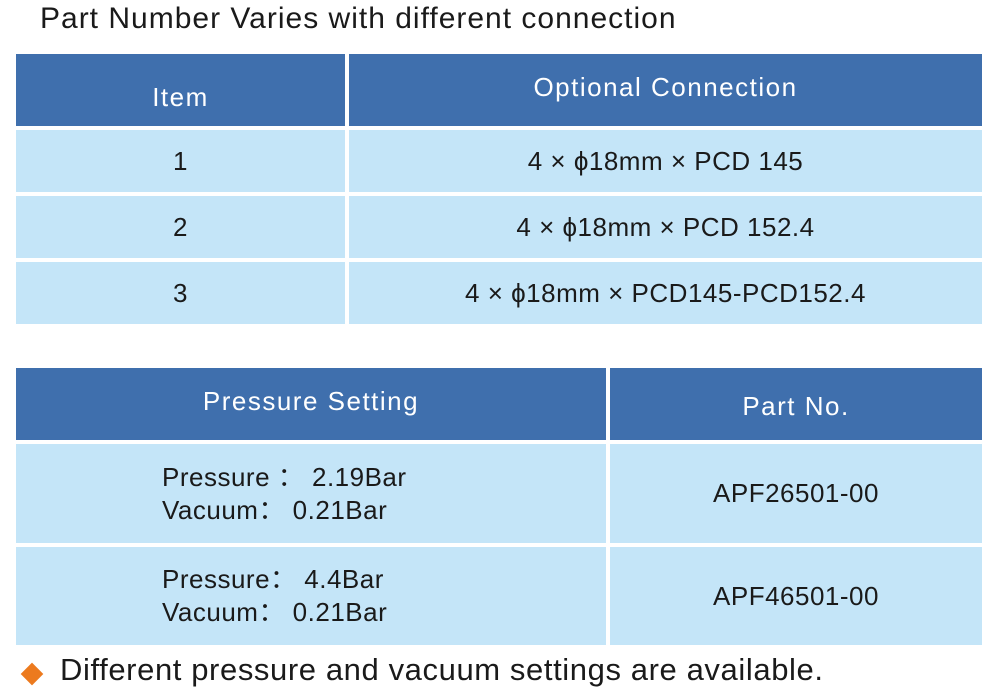 The image size is (1000, 700). Describe the element at coordinates (311, 596) in the screenshot. I see `pressure-setting-cell: Pressure： 4.4Bar Vacuum： 0.21Bar` at that location.